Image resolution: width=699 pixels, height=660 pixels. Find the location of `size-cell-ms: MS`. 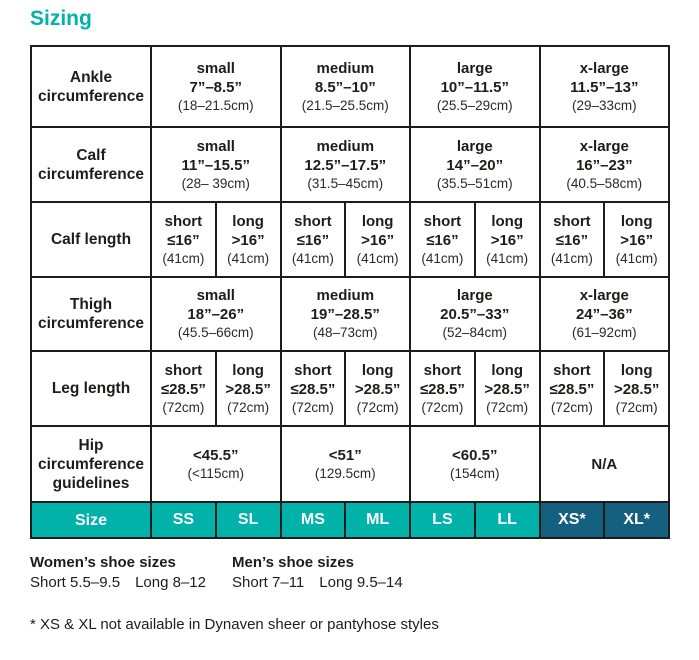

size-cell-ms: MS is located at coordinates (313, 520).